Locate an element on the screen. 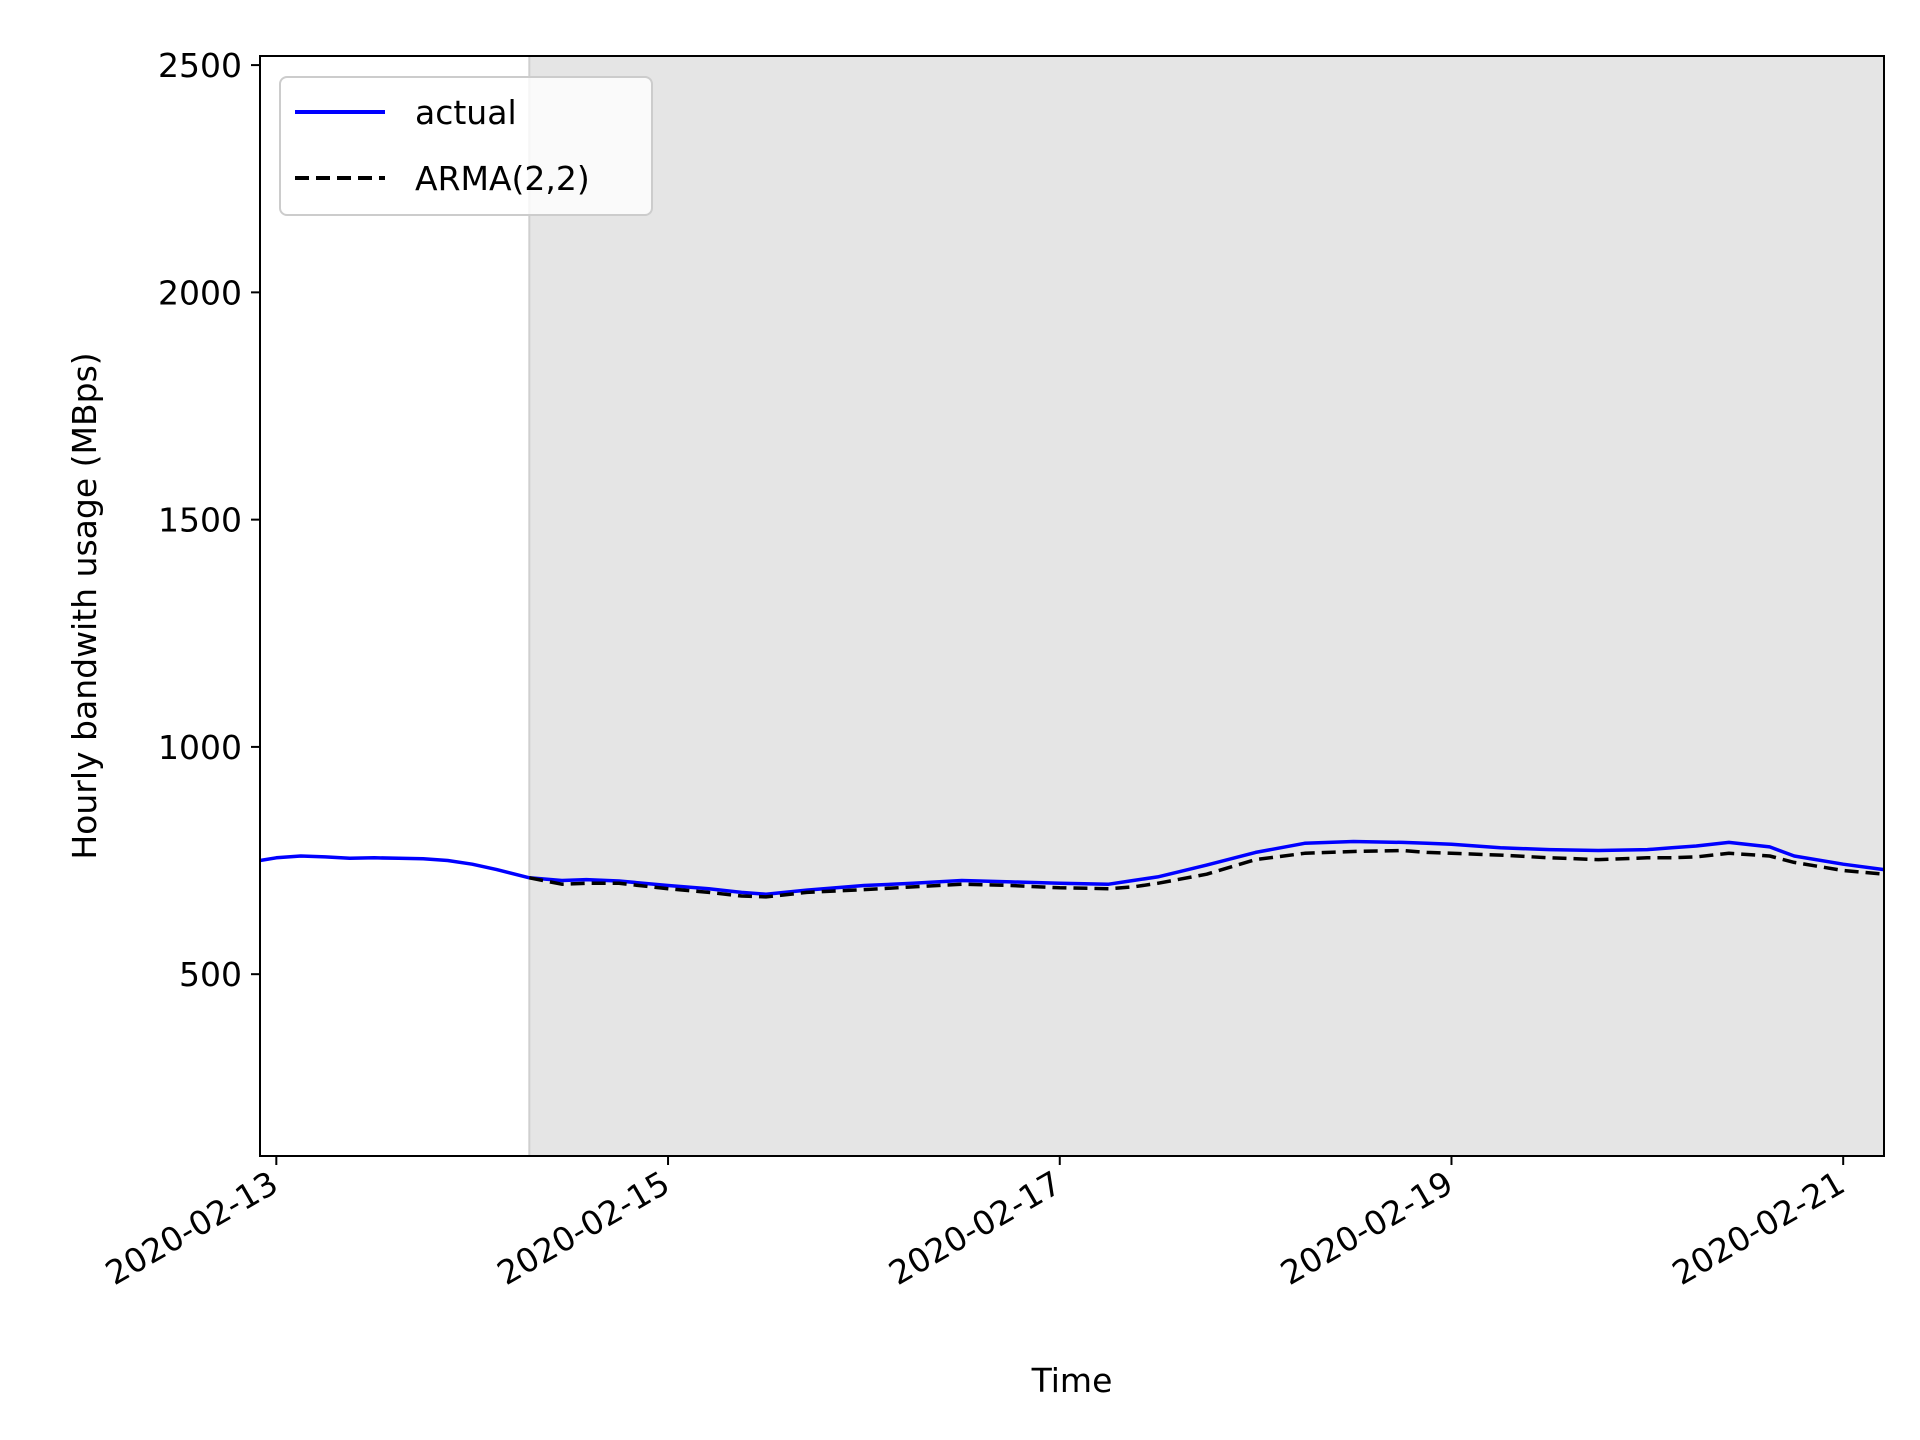 This screenshot has width=1920, height=1440. y-axis: 500 1000 1500 2000 2500 is located at coordinates (209, 520).